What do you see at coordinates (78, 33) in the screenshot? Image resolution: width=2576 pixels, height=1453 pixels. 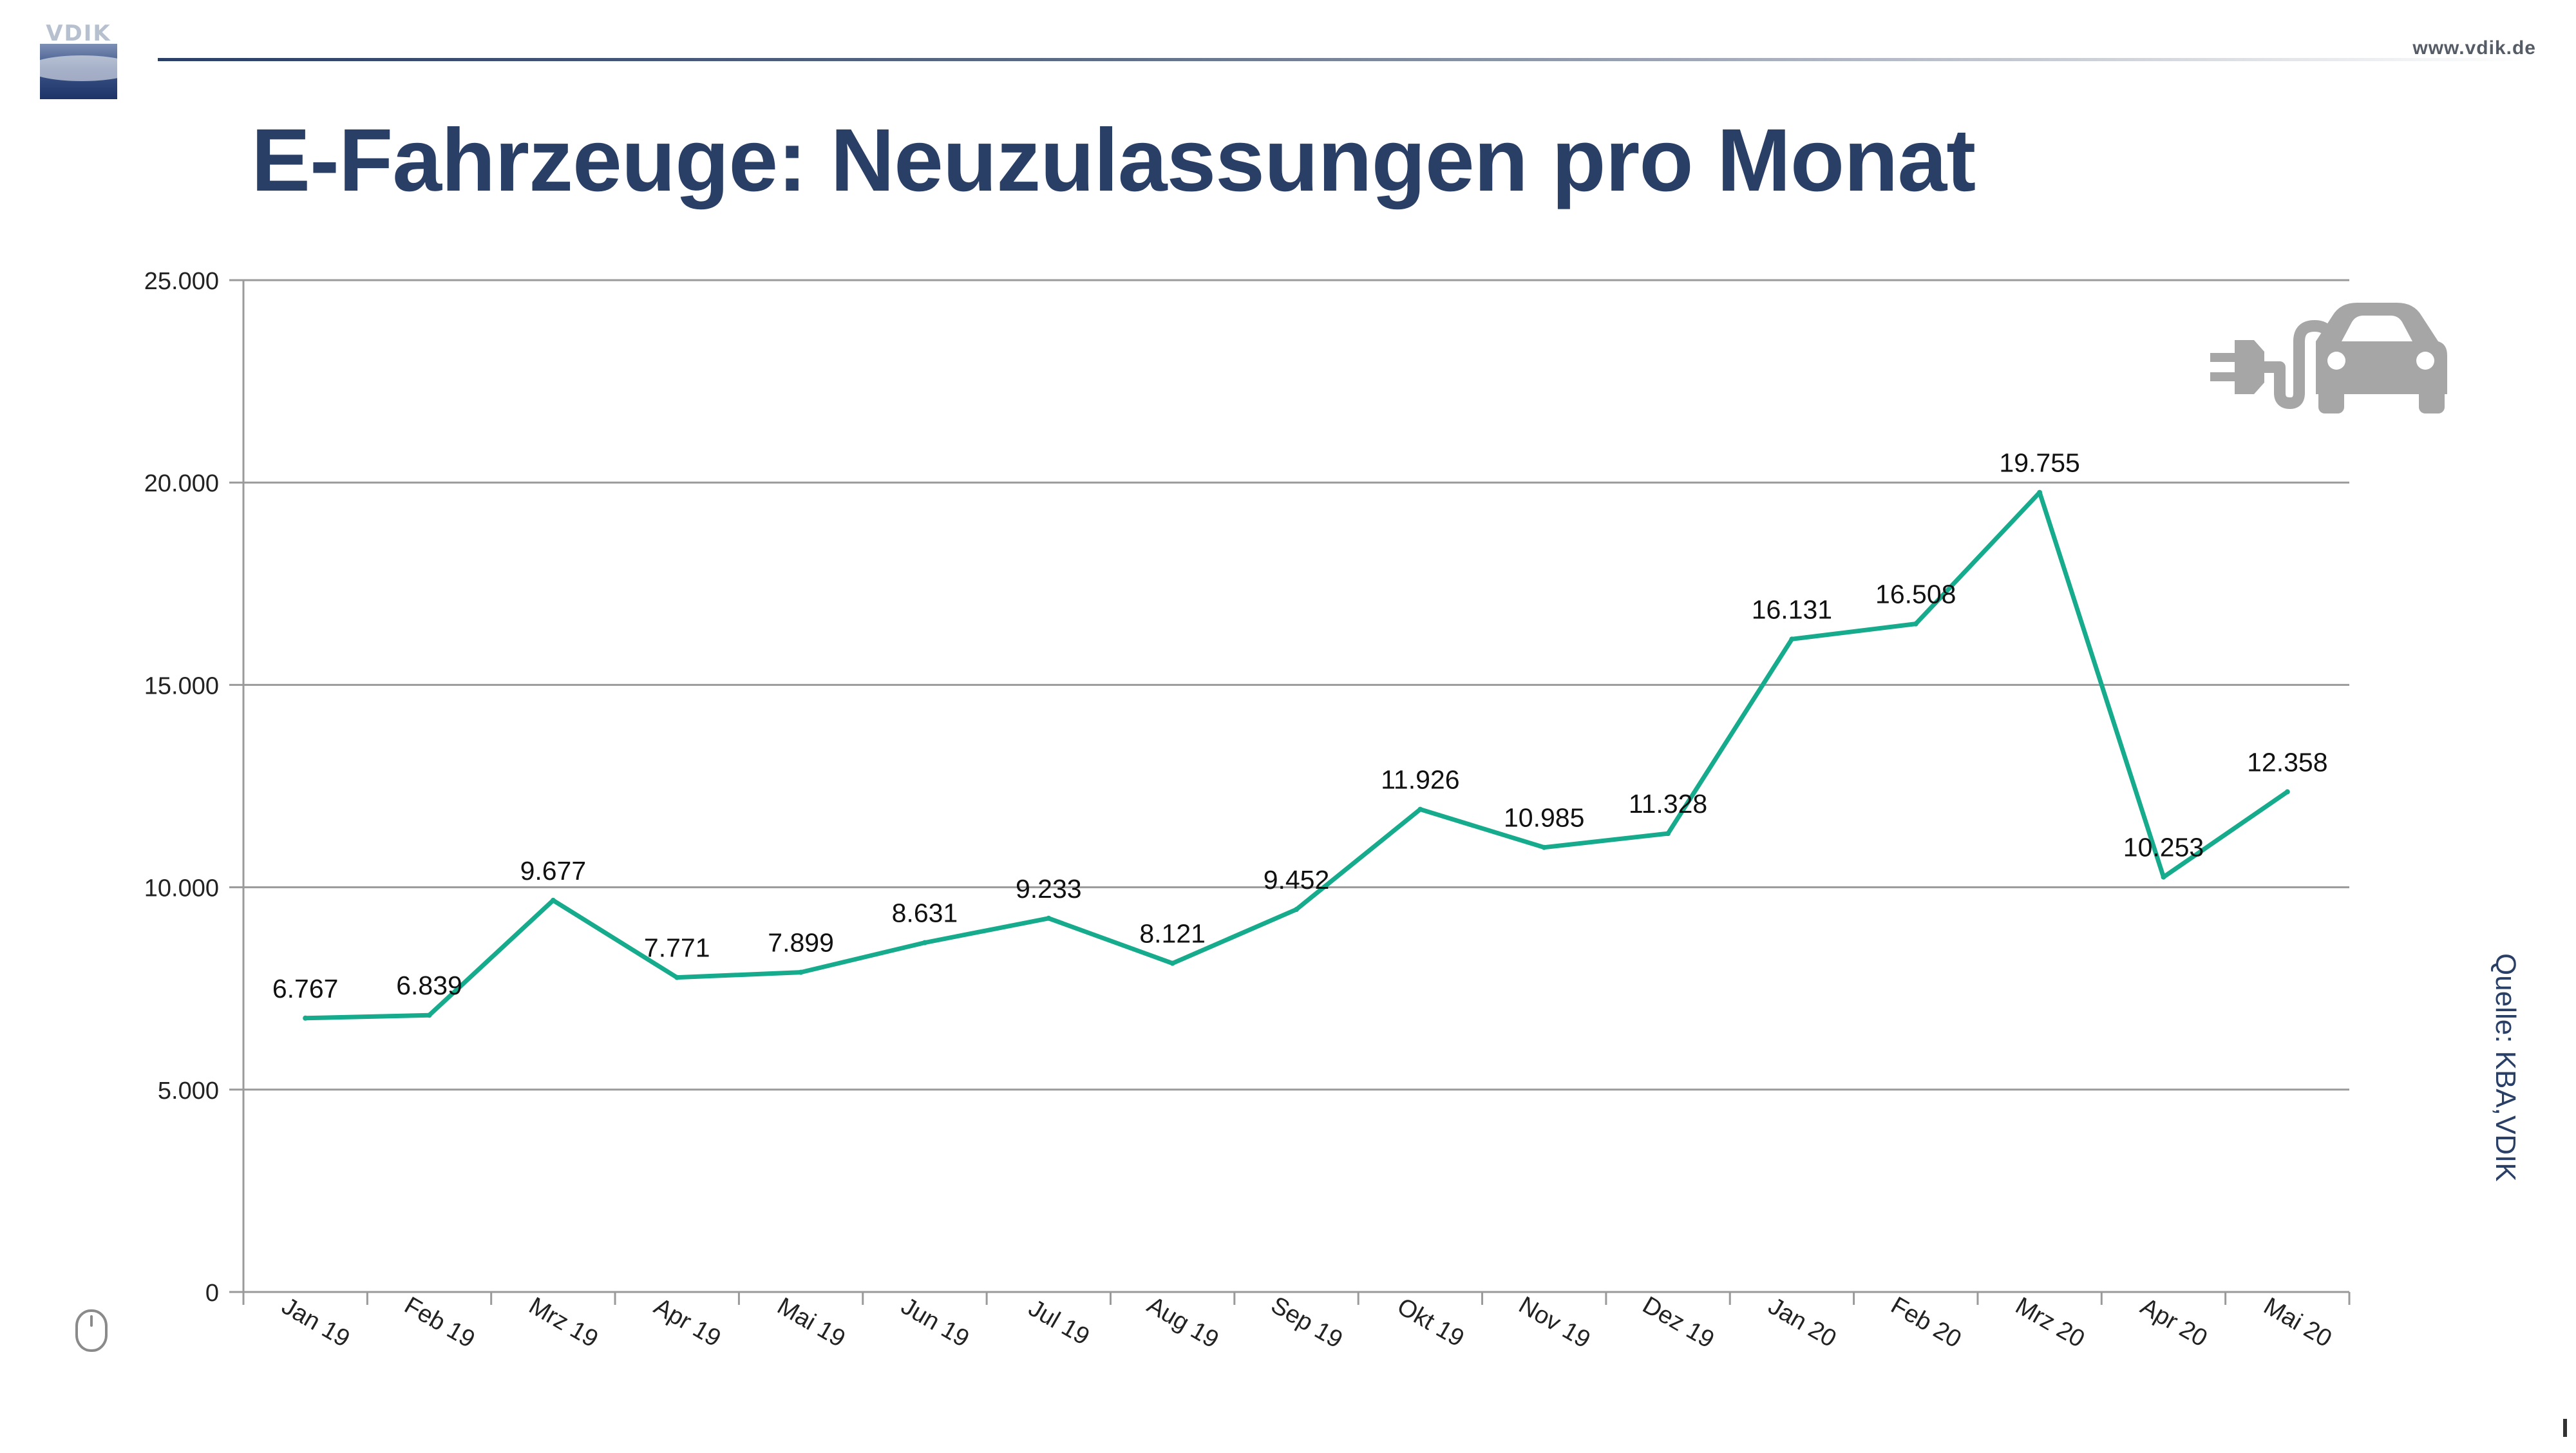 I see `logo-text: VDIK` at bounding box center [78, 33].